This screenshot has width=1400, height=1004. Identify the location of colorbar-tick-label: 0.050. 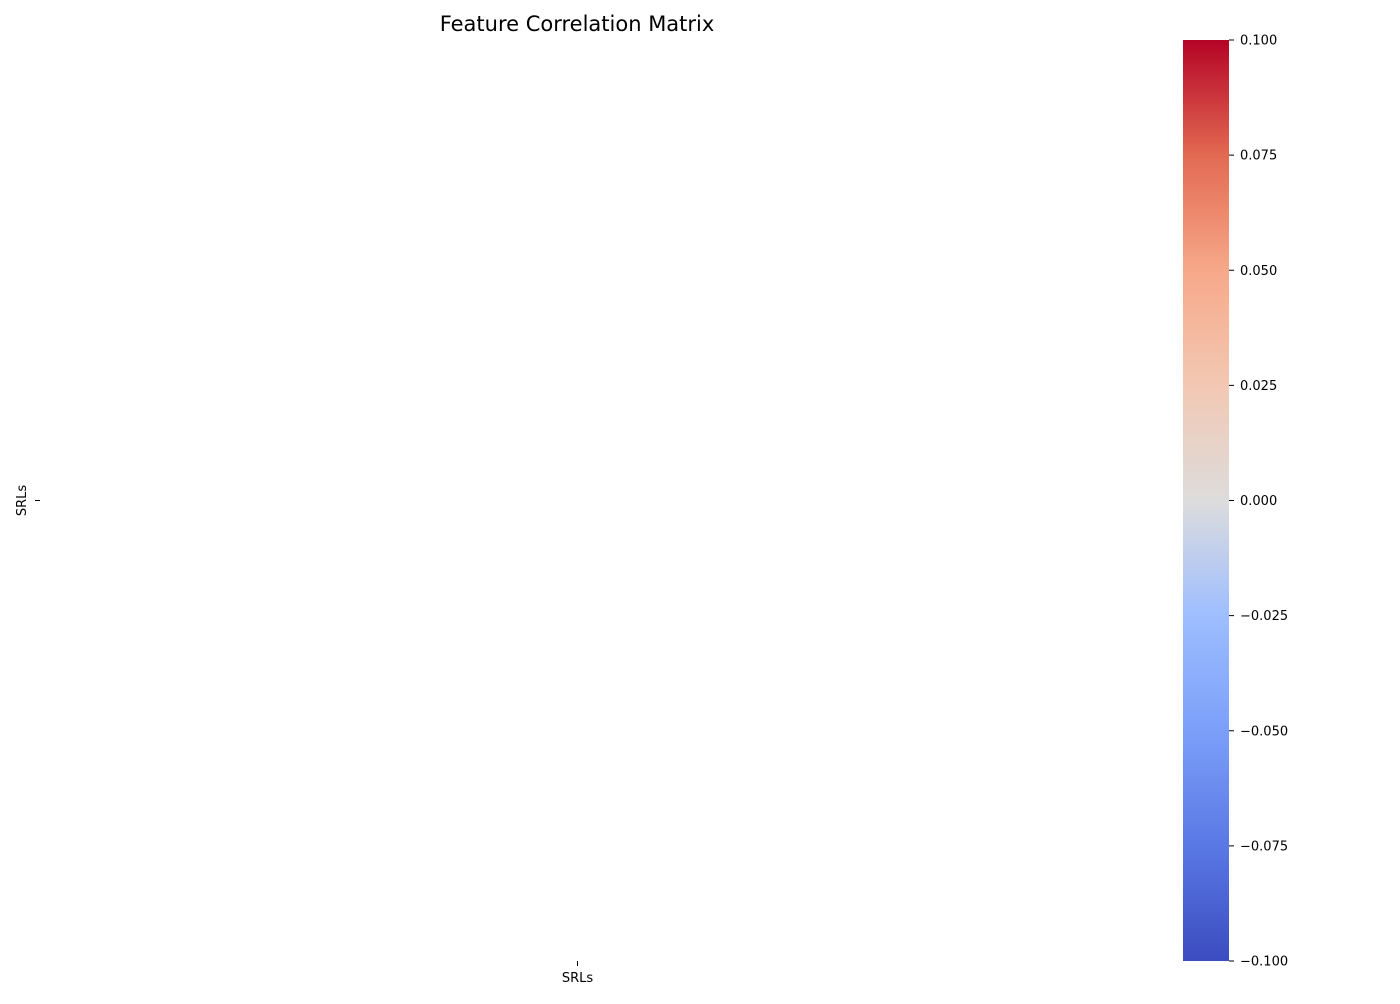
(1258, 271).